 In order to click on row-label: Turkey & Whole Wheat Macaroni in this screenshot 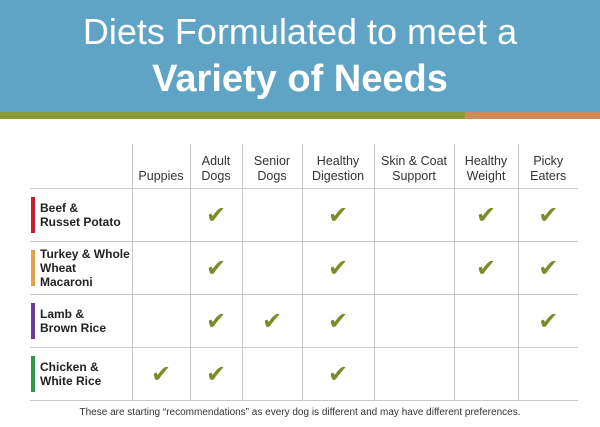, I will do `click(81, 268)`.